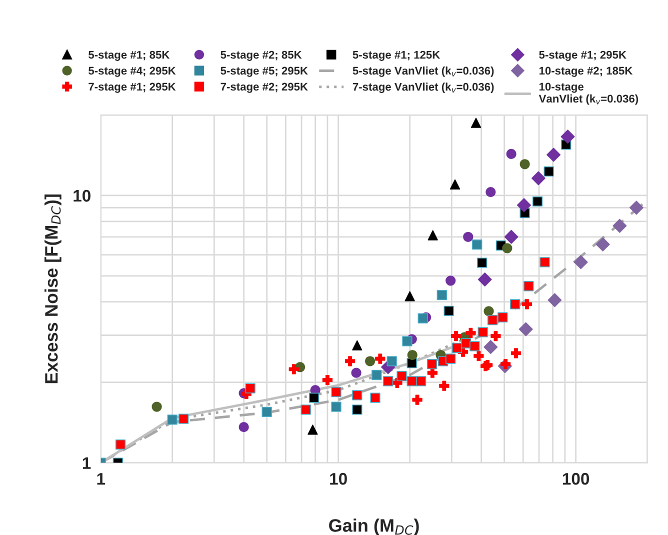 This screenshot has height=535, width=668. Describe the element at coordinates (588, 93) in the screenshot. I see `legend-label: 10-stage VanVliet (k$_{v}$=0.036)` at that location.